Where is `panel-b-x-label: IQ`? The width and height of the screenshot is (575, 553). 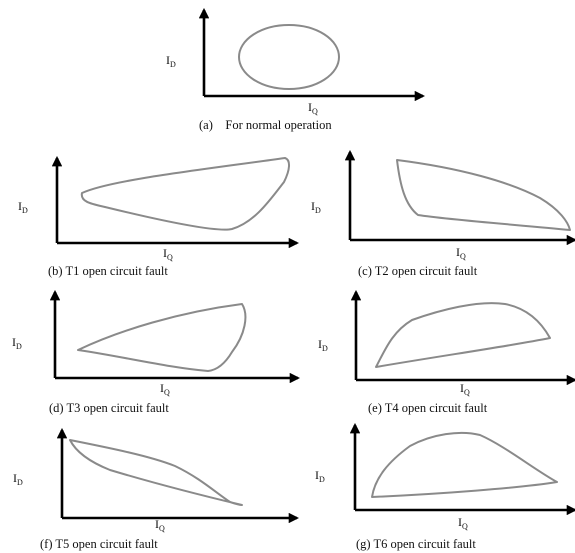 panel-b-x-label: IQ is located at coordinates (168, 254).